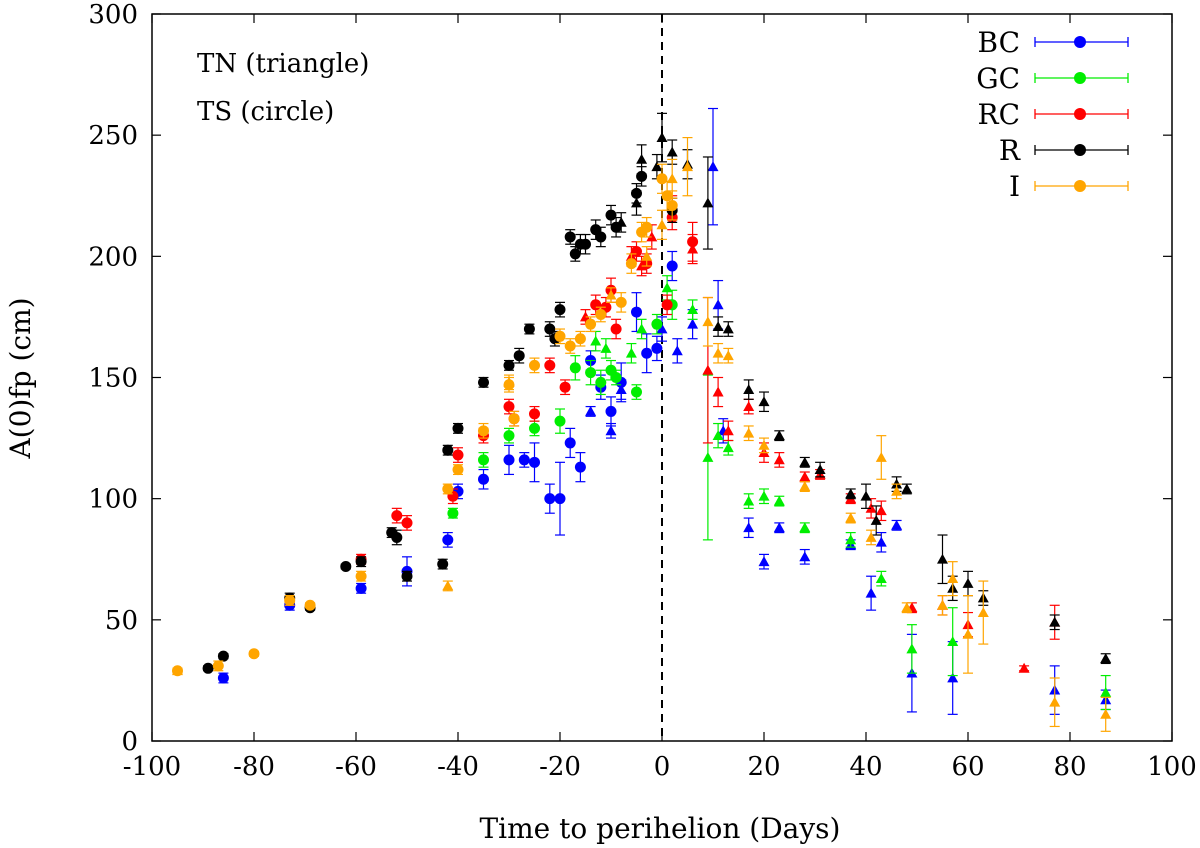 The image size is (1200, 848). Describe the element at coordinates (121, 621) in the screenshot. I see `y-tick-label: 50` at that location.